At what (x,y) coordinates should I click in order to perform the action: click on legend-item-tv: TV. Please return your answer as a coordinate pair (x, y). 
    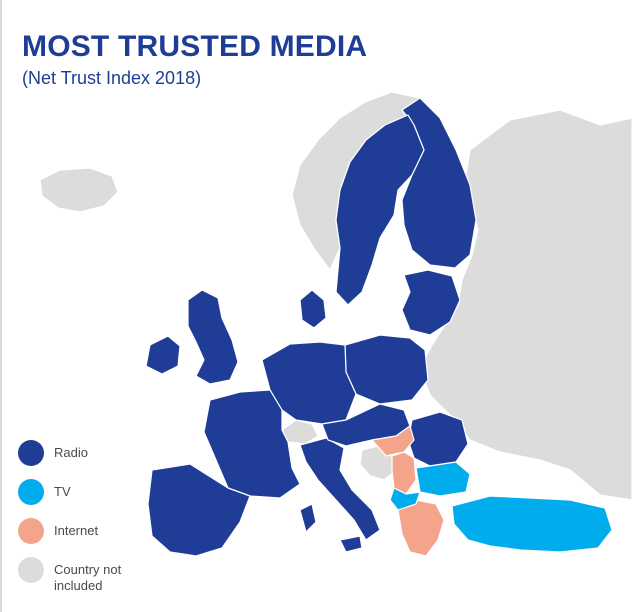
    Looking at the image, I should click on (91, 492).